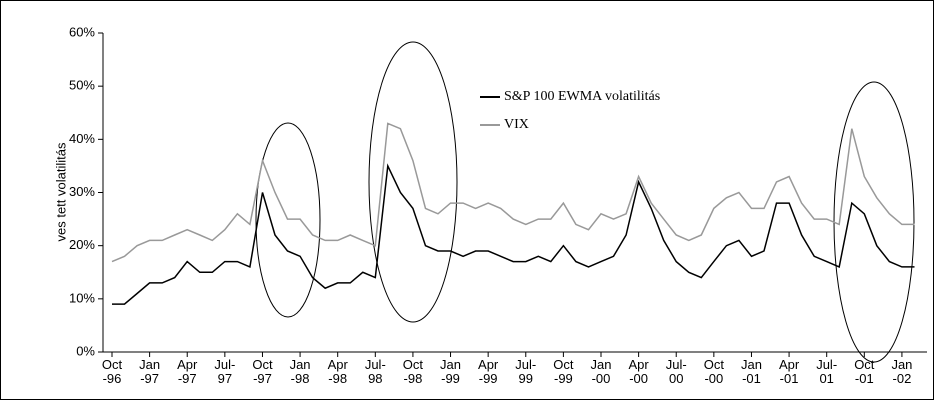 The height and width of the screenshot is (401, 935). What do you see at coordinates (224, 371) in the screenshot?
I see `x-tick-label: Jul-97` at bounding box center [224, 371].